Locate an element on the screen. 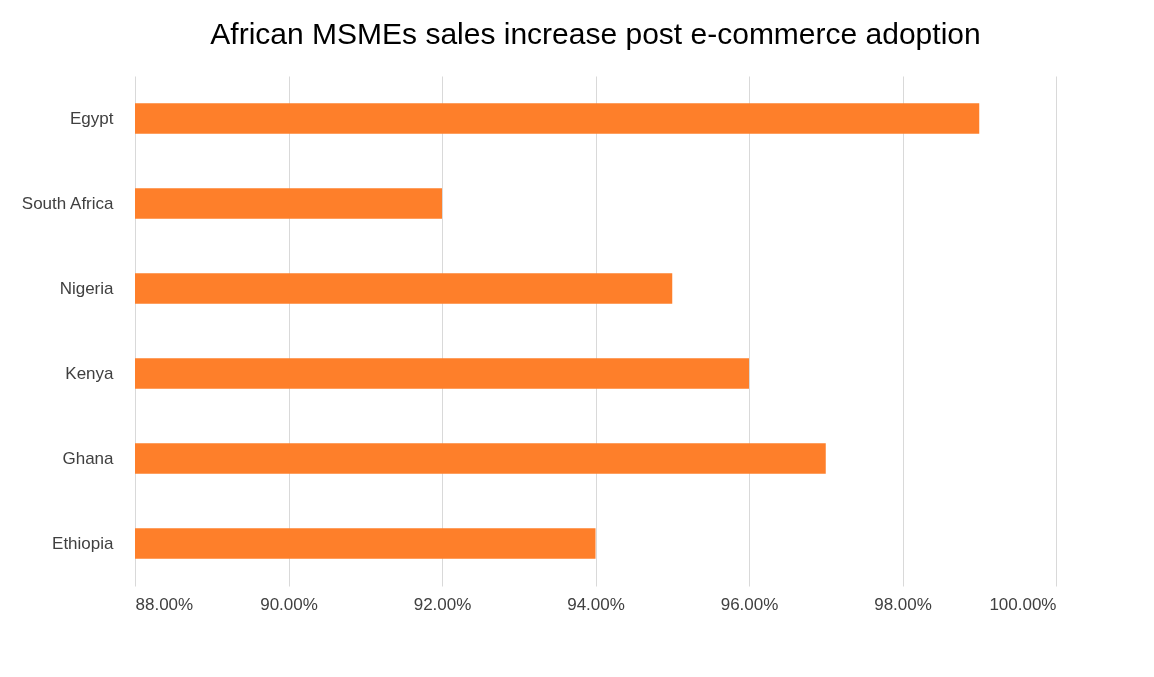  x-tick-label: 100.00% is located at coordinates (1023, 604).